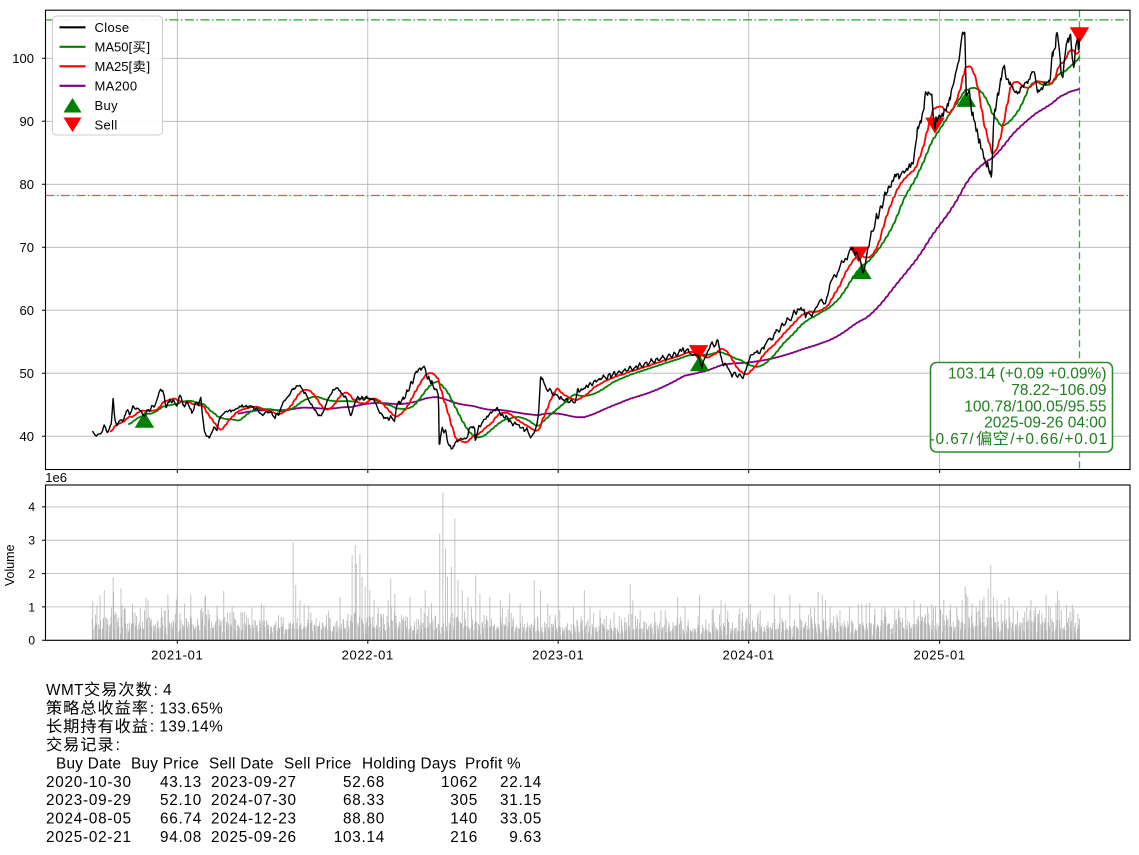 This screenshot has height=855, width=1139. I want to click on svg-text: 52.68, so click(364, 782).